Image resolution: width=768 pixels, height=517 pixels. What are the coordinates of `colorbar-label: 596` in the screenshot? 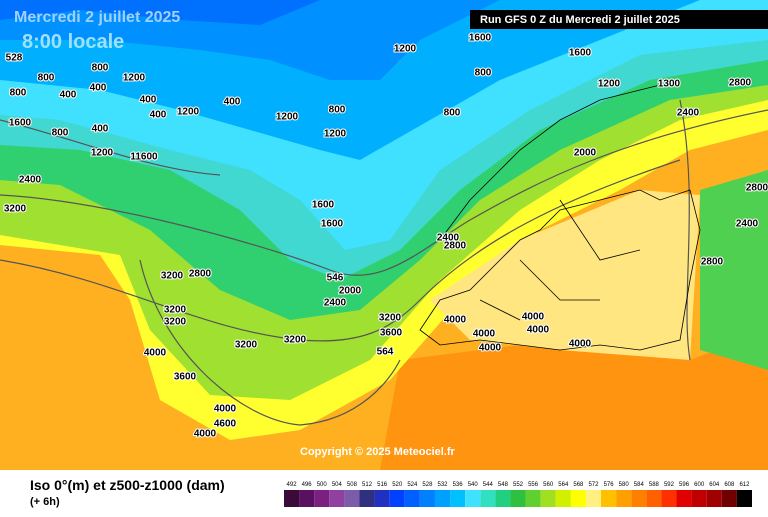 It's located at (684, 485).